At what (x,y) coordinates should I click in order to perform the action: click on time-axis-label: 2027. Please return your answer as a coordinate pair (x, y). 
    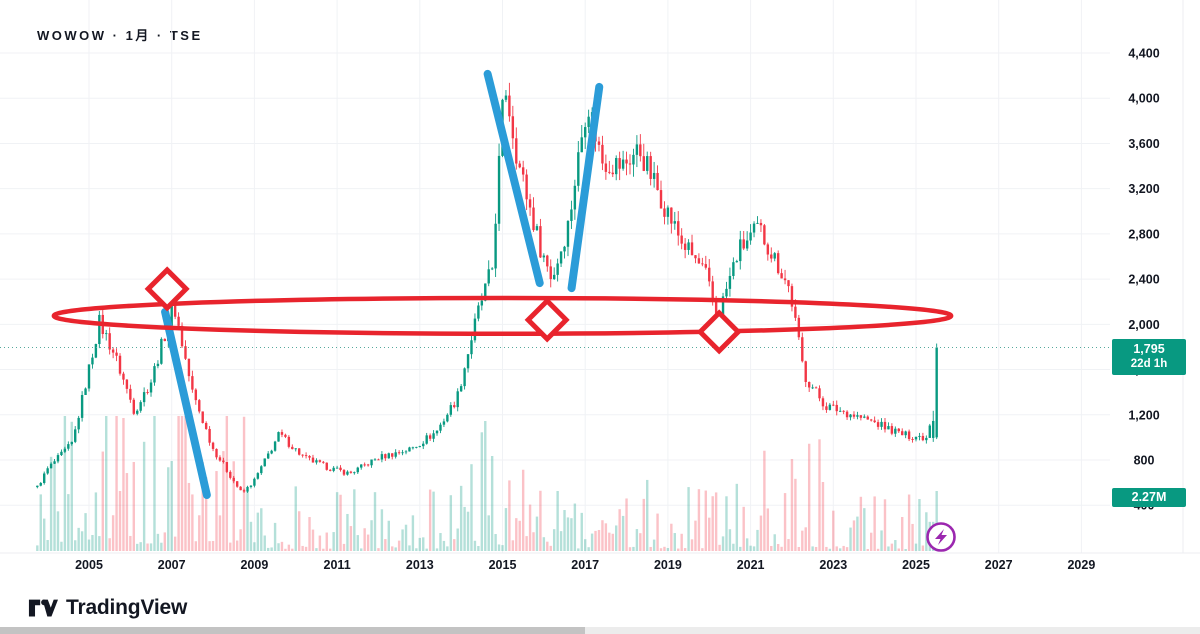
    Looking at the image, I should click on (999, 565).